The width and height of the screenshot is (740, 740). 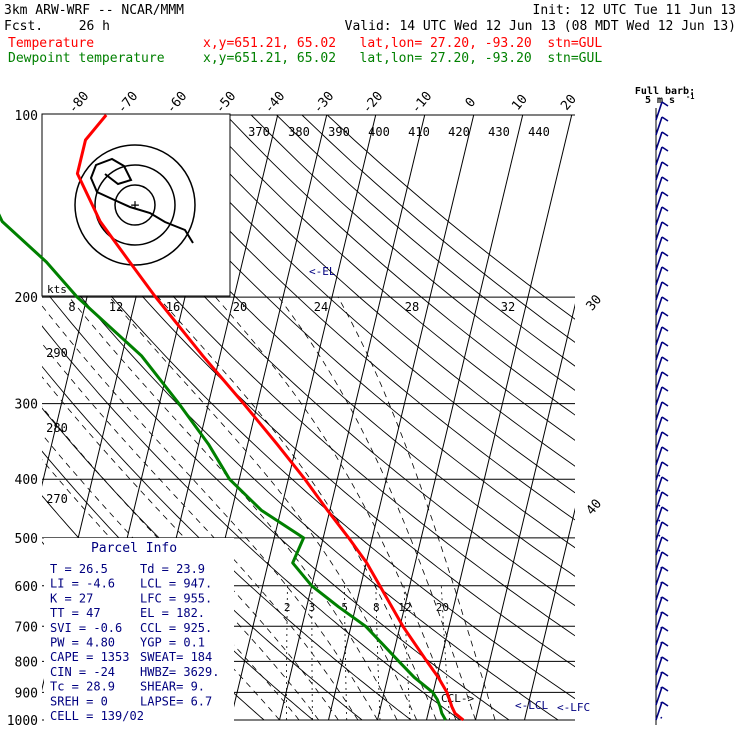 What do you see at coordinates (26, 116) in the screenshot?
I see `pressure-tick-100: 100` at bounding box center [26, 116].